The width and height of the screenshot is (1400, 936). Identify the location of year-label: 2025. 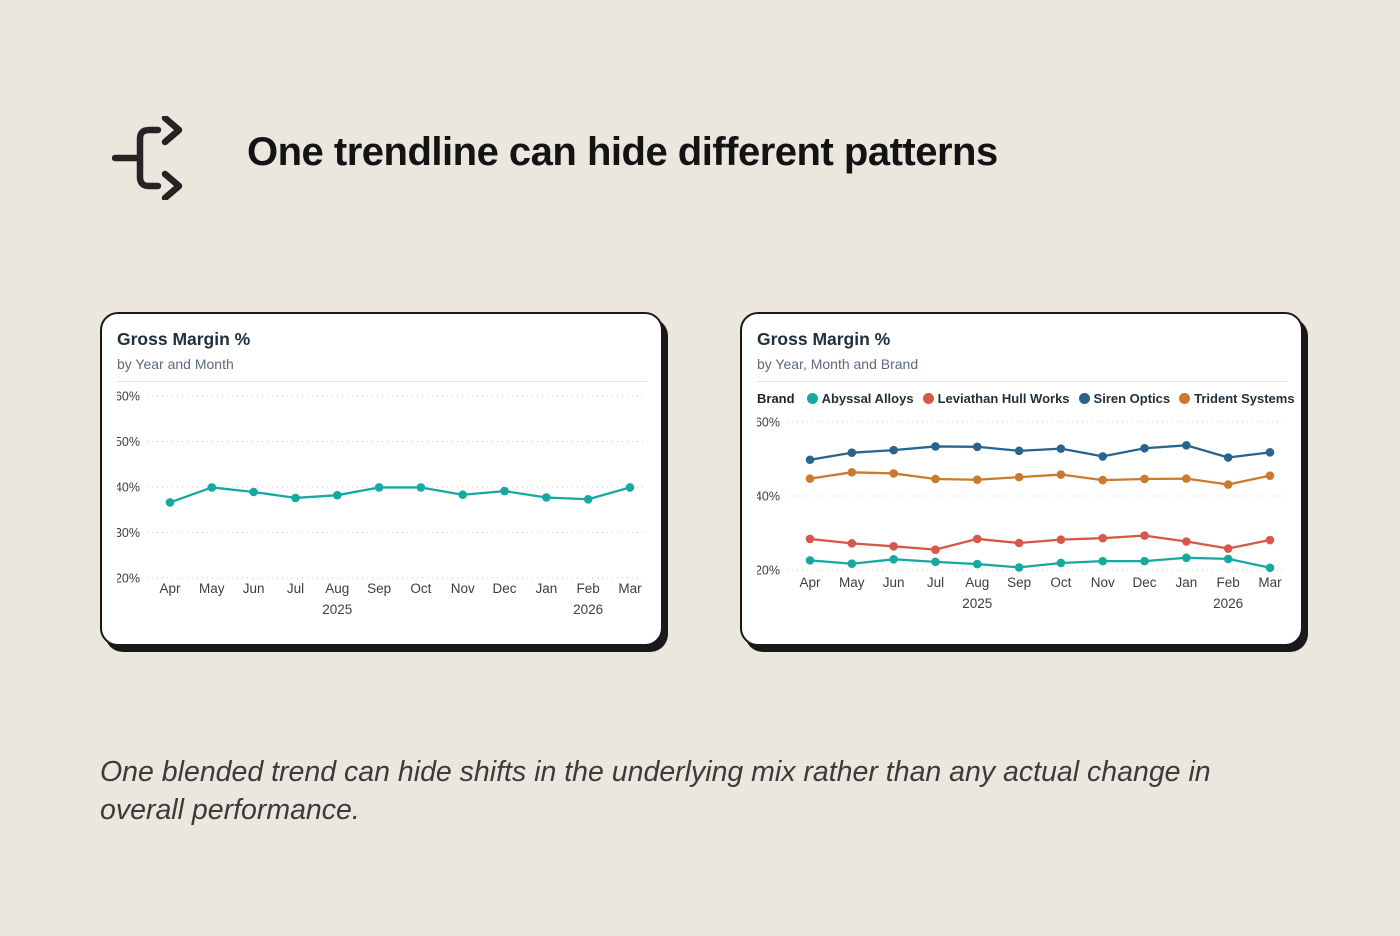
(977, 603).